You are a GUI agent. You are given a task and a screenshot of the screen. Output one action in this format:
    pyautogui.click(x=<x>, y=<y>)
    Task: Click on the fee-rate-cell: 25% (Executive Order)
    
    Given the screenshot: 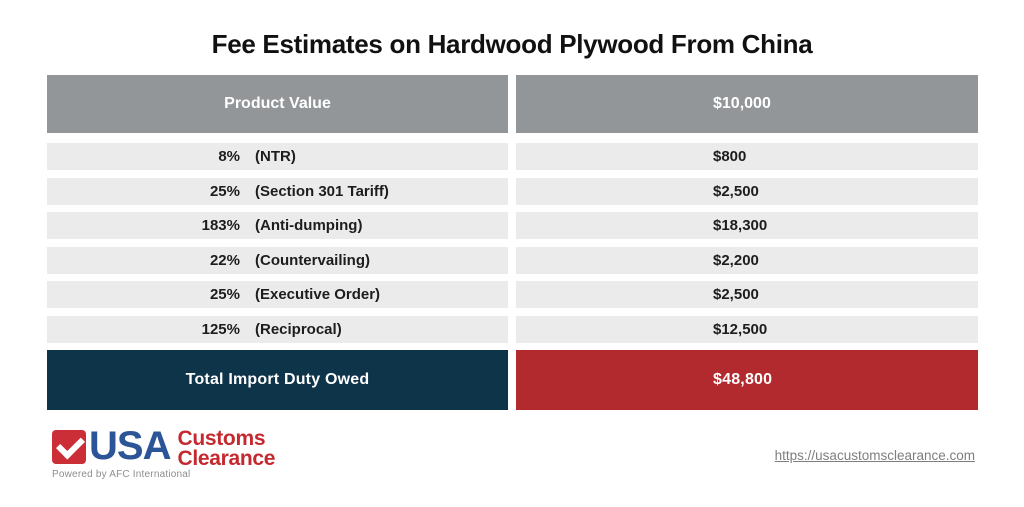 What is the action you would take?
    pyautogui.click(x=277, y=294)
    